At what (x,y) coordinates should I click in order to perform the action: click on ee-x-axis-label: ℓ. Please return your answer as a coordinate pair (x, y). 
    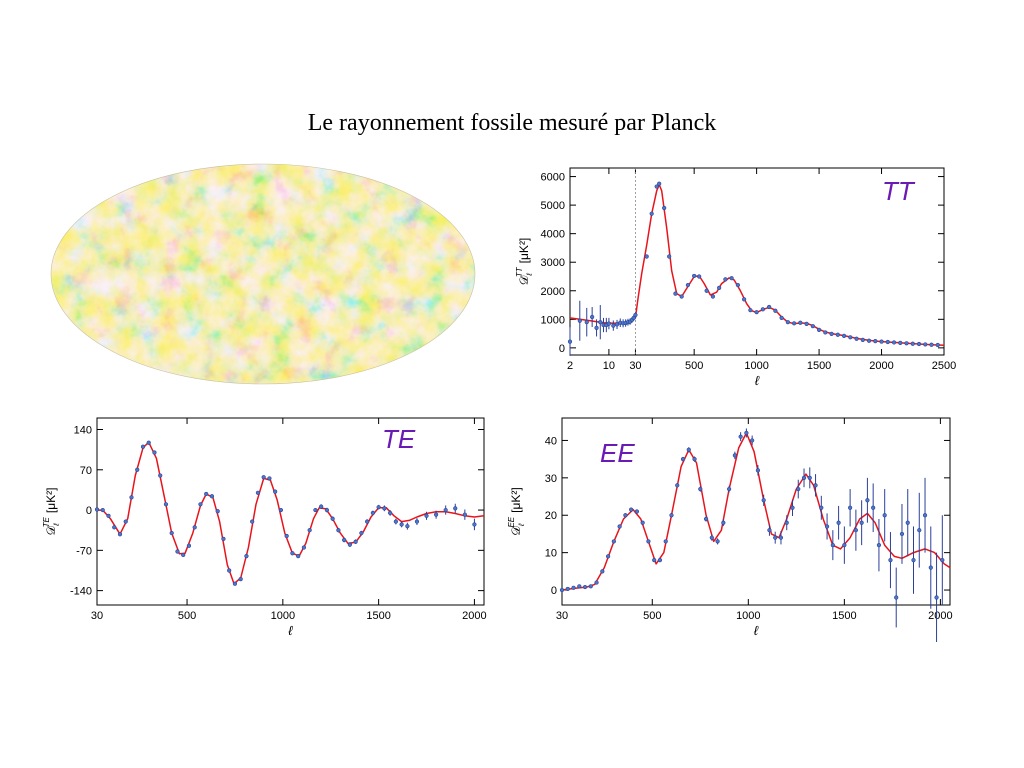
    Looking at the image, I should click on (756, 630).